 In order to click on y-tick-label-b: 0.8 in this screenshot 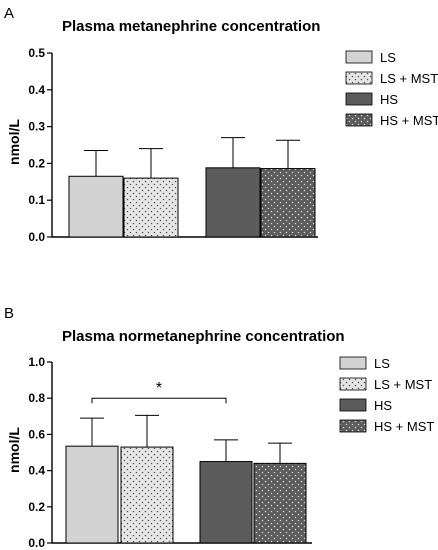, I will do `click(36, 398)`.